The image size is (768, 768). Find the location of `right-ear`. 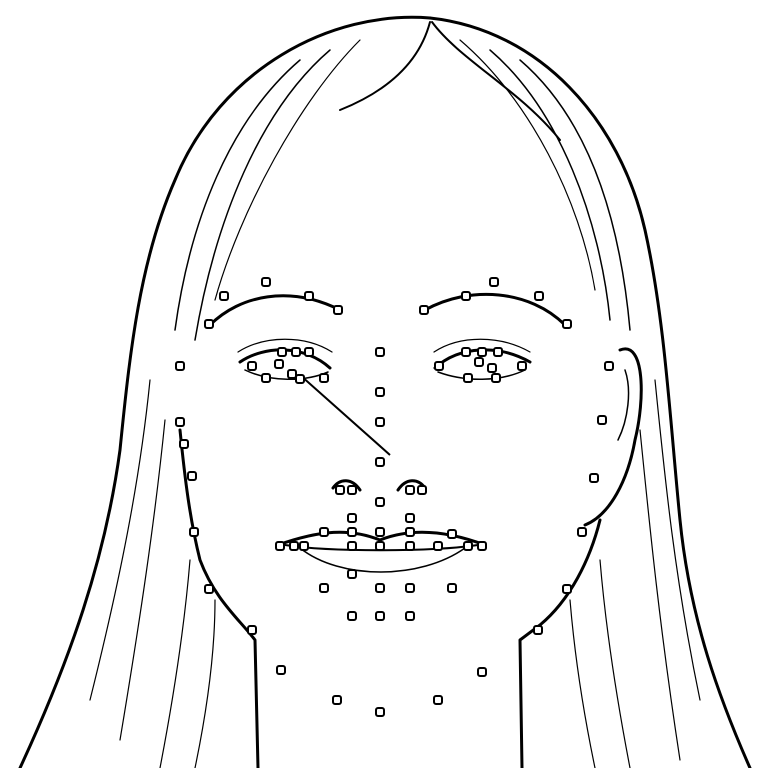

right-ear is located at coordinates (613, 437).